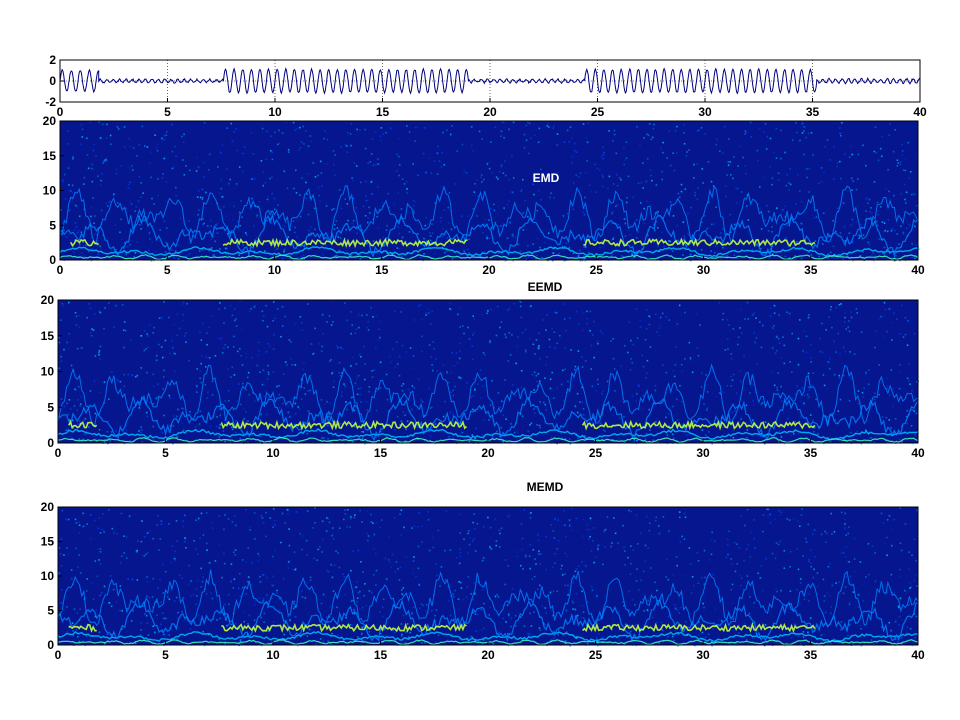 The height and width of the screenshot is (720, 960). I want to click on x-tick-label: 25, so click(596, 453).